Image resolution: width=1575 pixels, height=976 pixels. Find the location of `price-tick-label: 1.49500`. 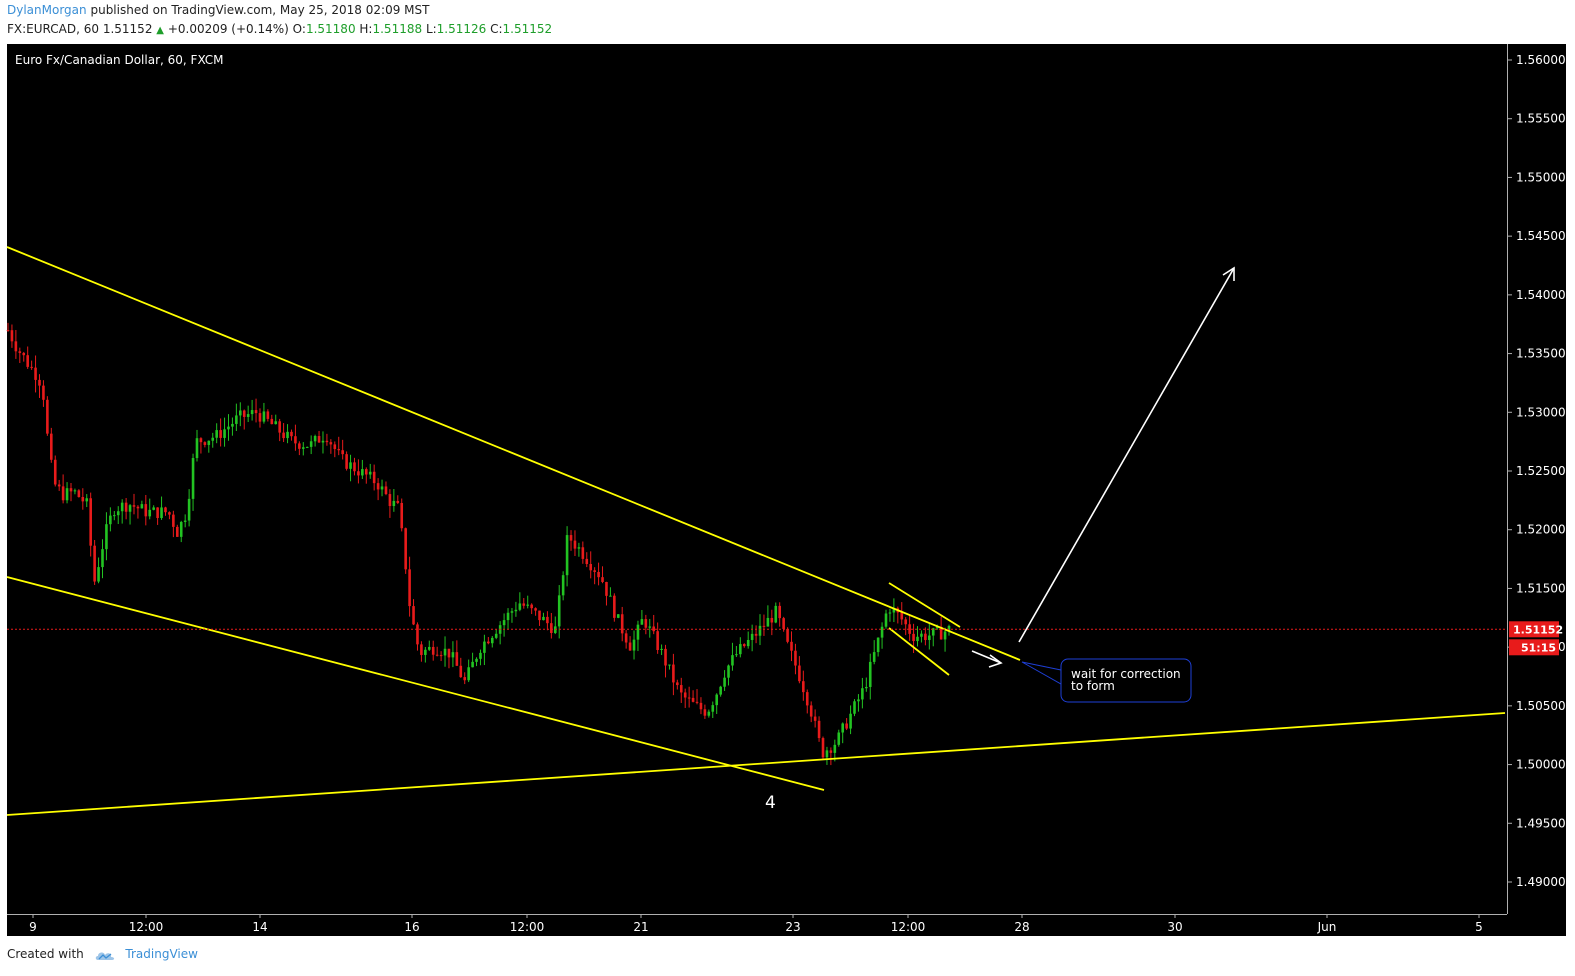

price-tick-label: 1.49500 is located at coordinates (1541, 823).